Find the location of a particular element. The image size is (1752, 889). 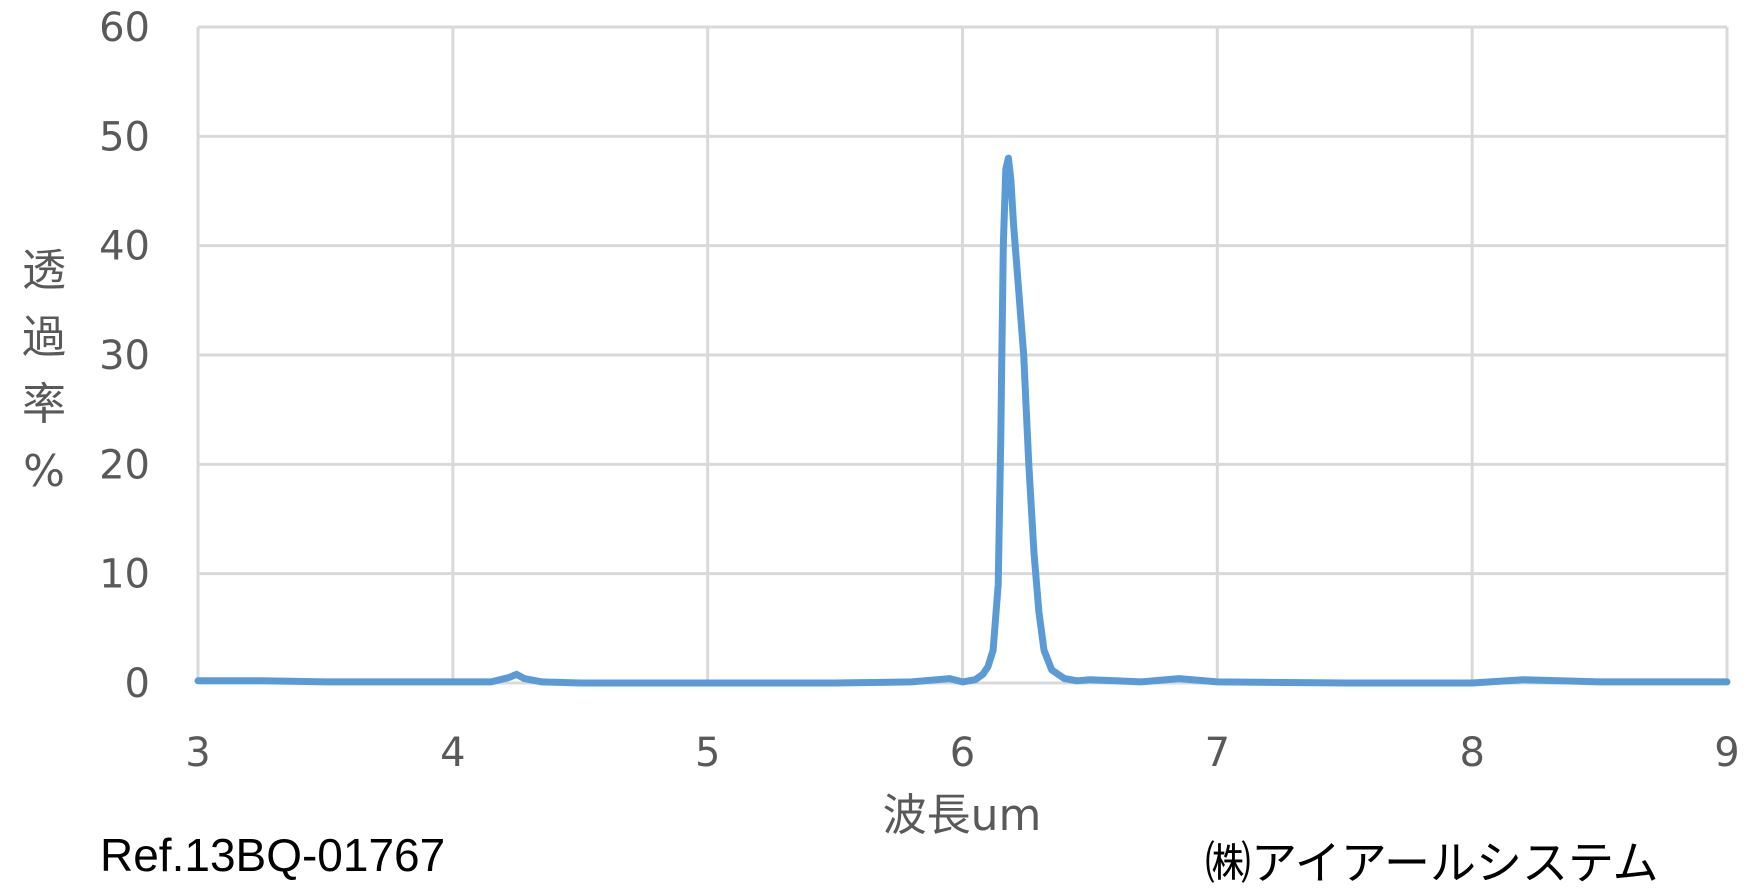

x-tick-label: 6 is located at coordinates (962, 753).